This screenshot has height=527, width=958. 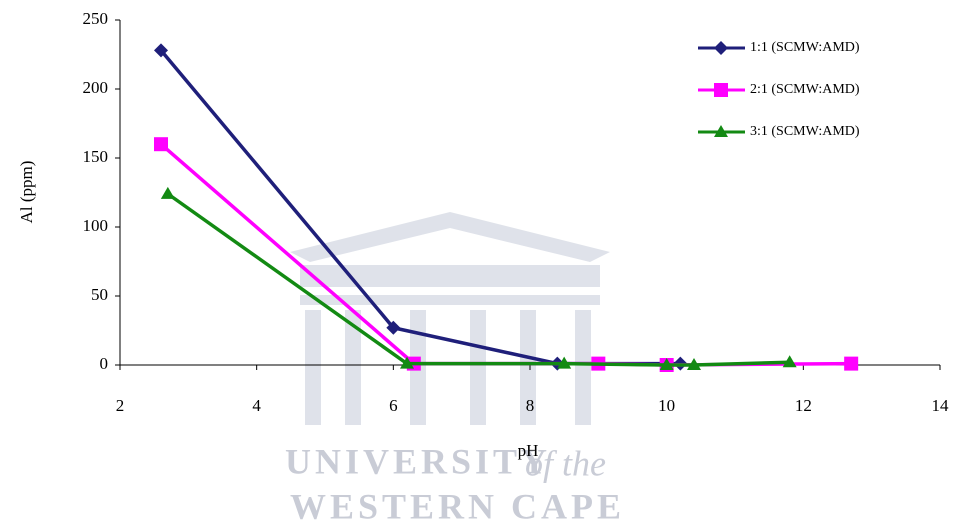 What do you see at coordinates (457, 506) in the screenshot?
I see `watermark-text: WESTERN CAPE` at bounding box center [457, 506].